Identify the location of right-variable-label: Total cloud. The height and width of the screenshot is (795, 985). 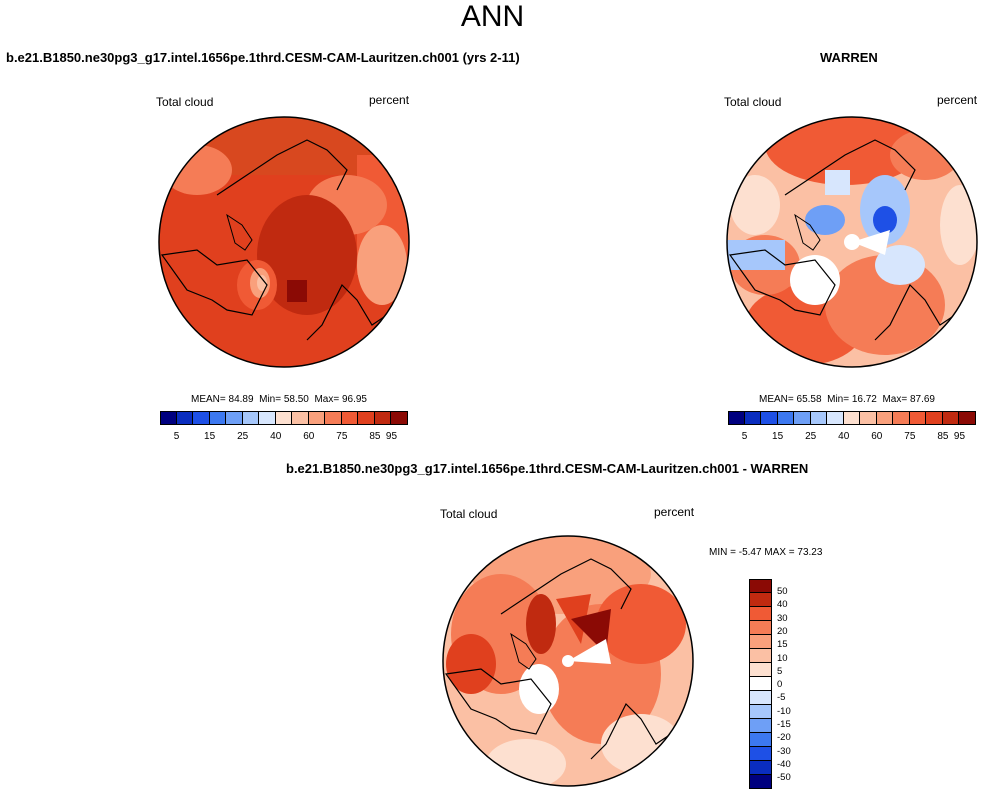
(753, 102).